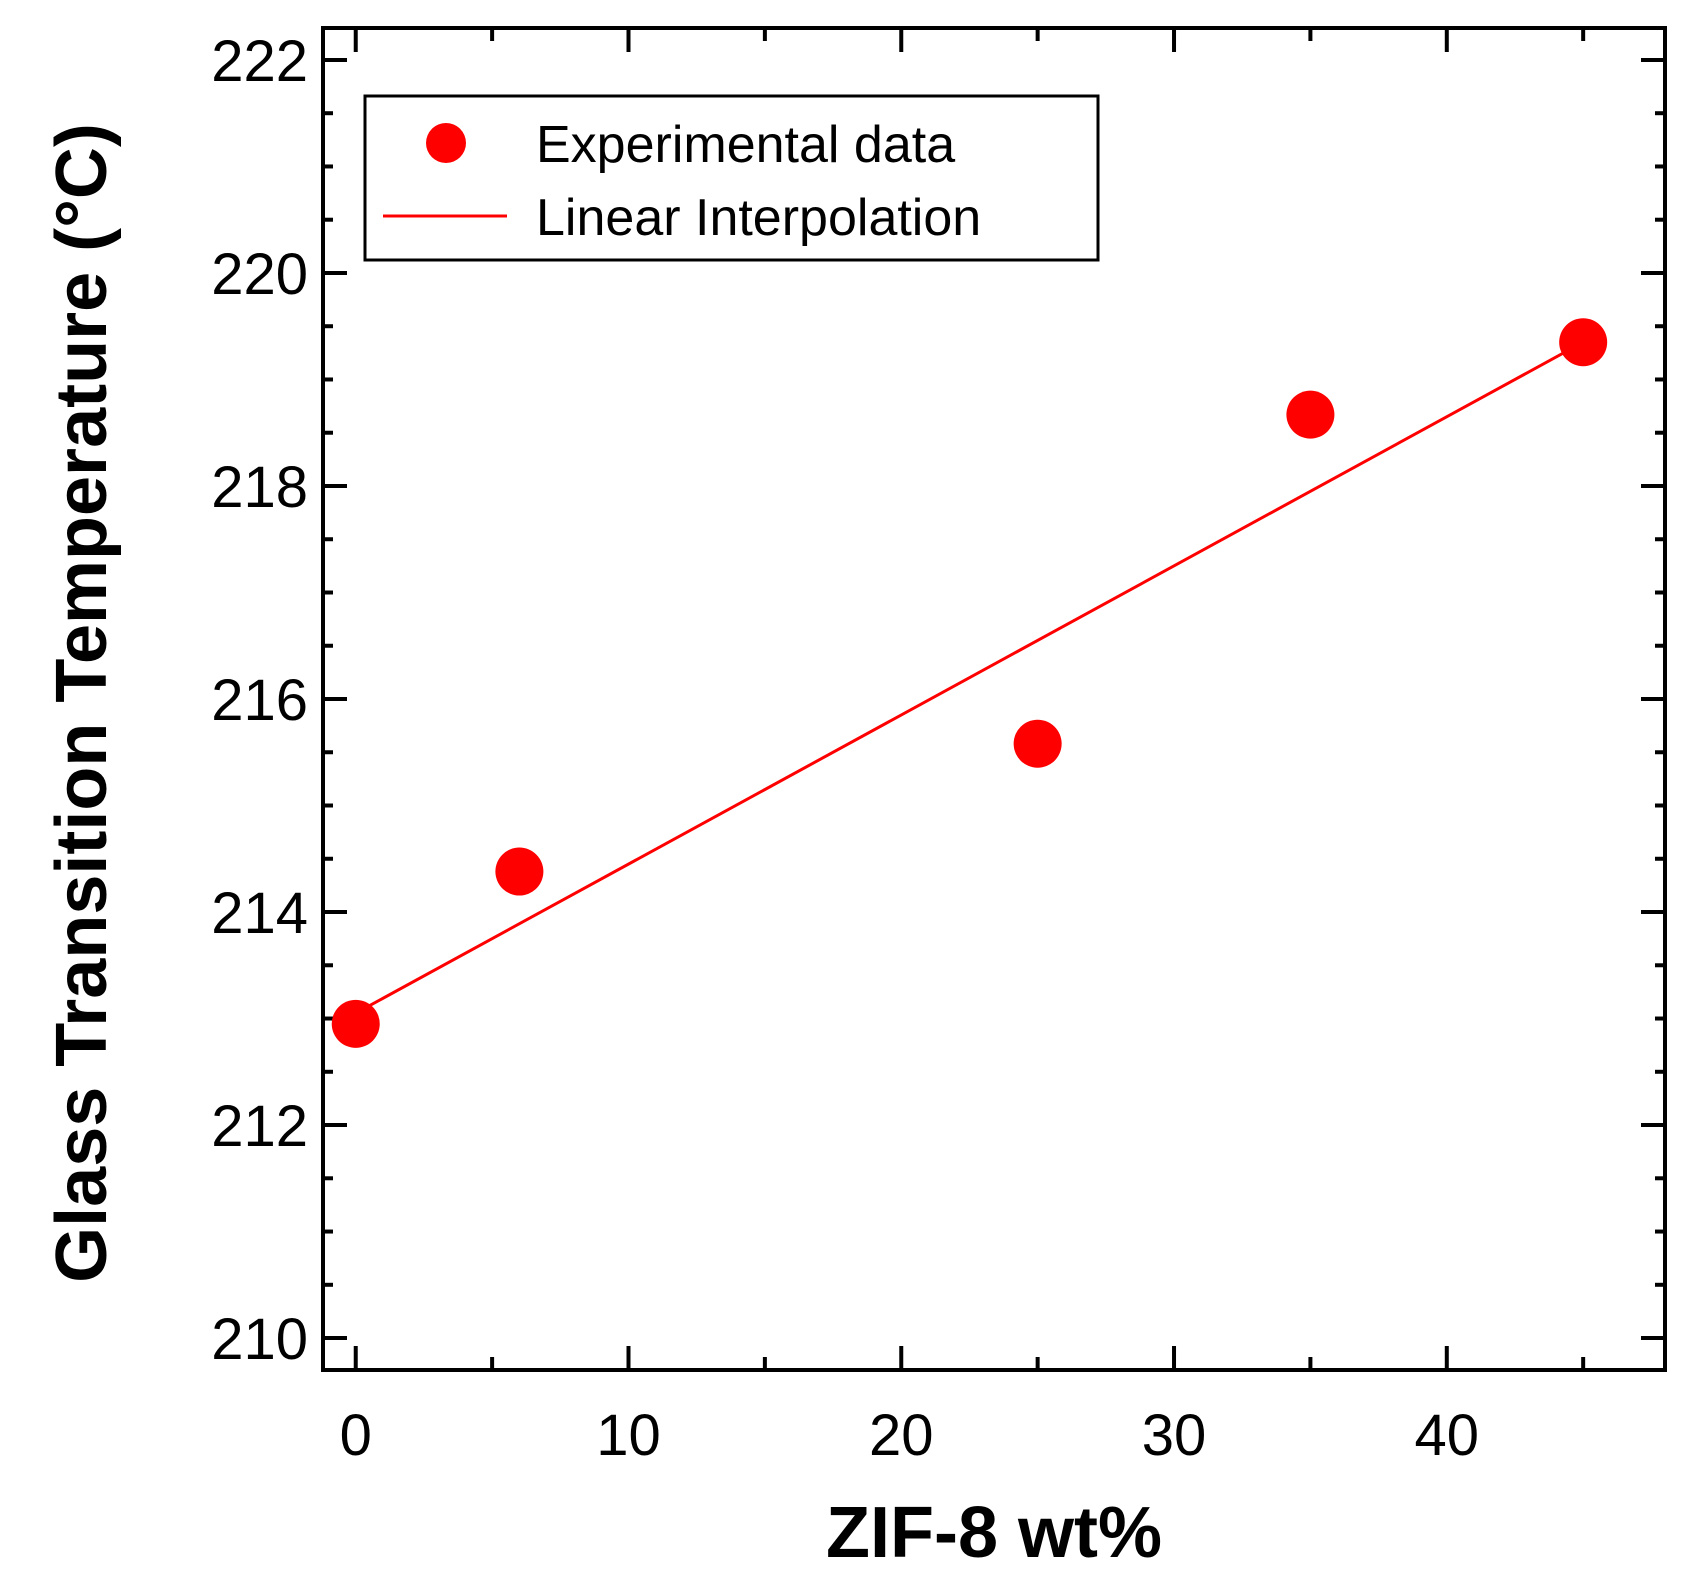 The height and width of the screenshot is (1584, 1695). I want to click on y-tick-label: 220, so click(259, 274).